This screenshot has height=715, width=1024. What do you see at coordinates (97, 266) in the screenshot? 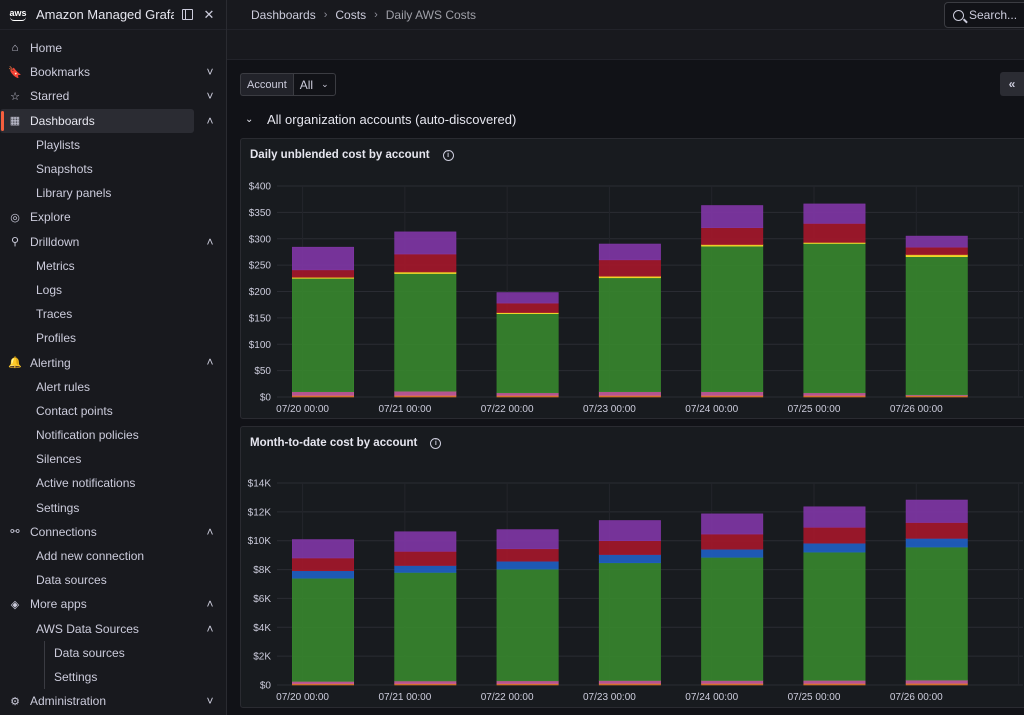
I see `sidebar-item-metrics: Metrics` at bounding box center [97, 266].